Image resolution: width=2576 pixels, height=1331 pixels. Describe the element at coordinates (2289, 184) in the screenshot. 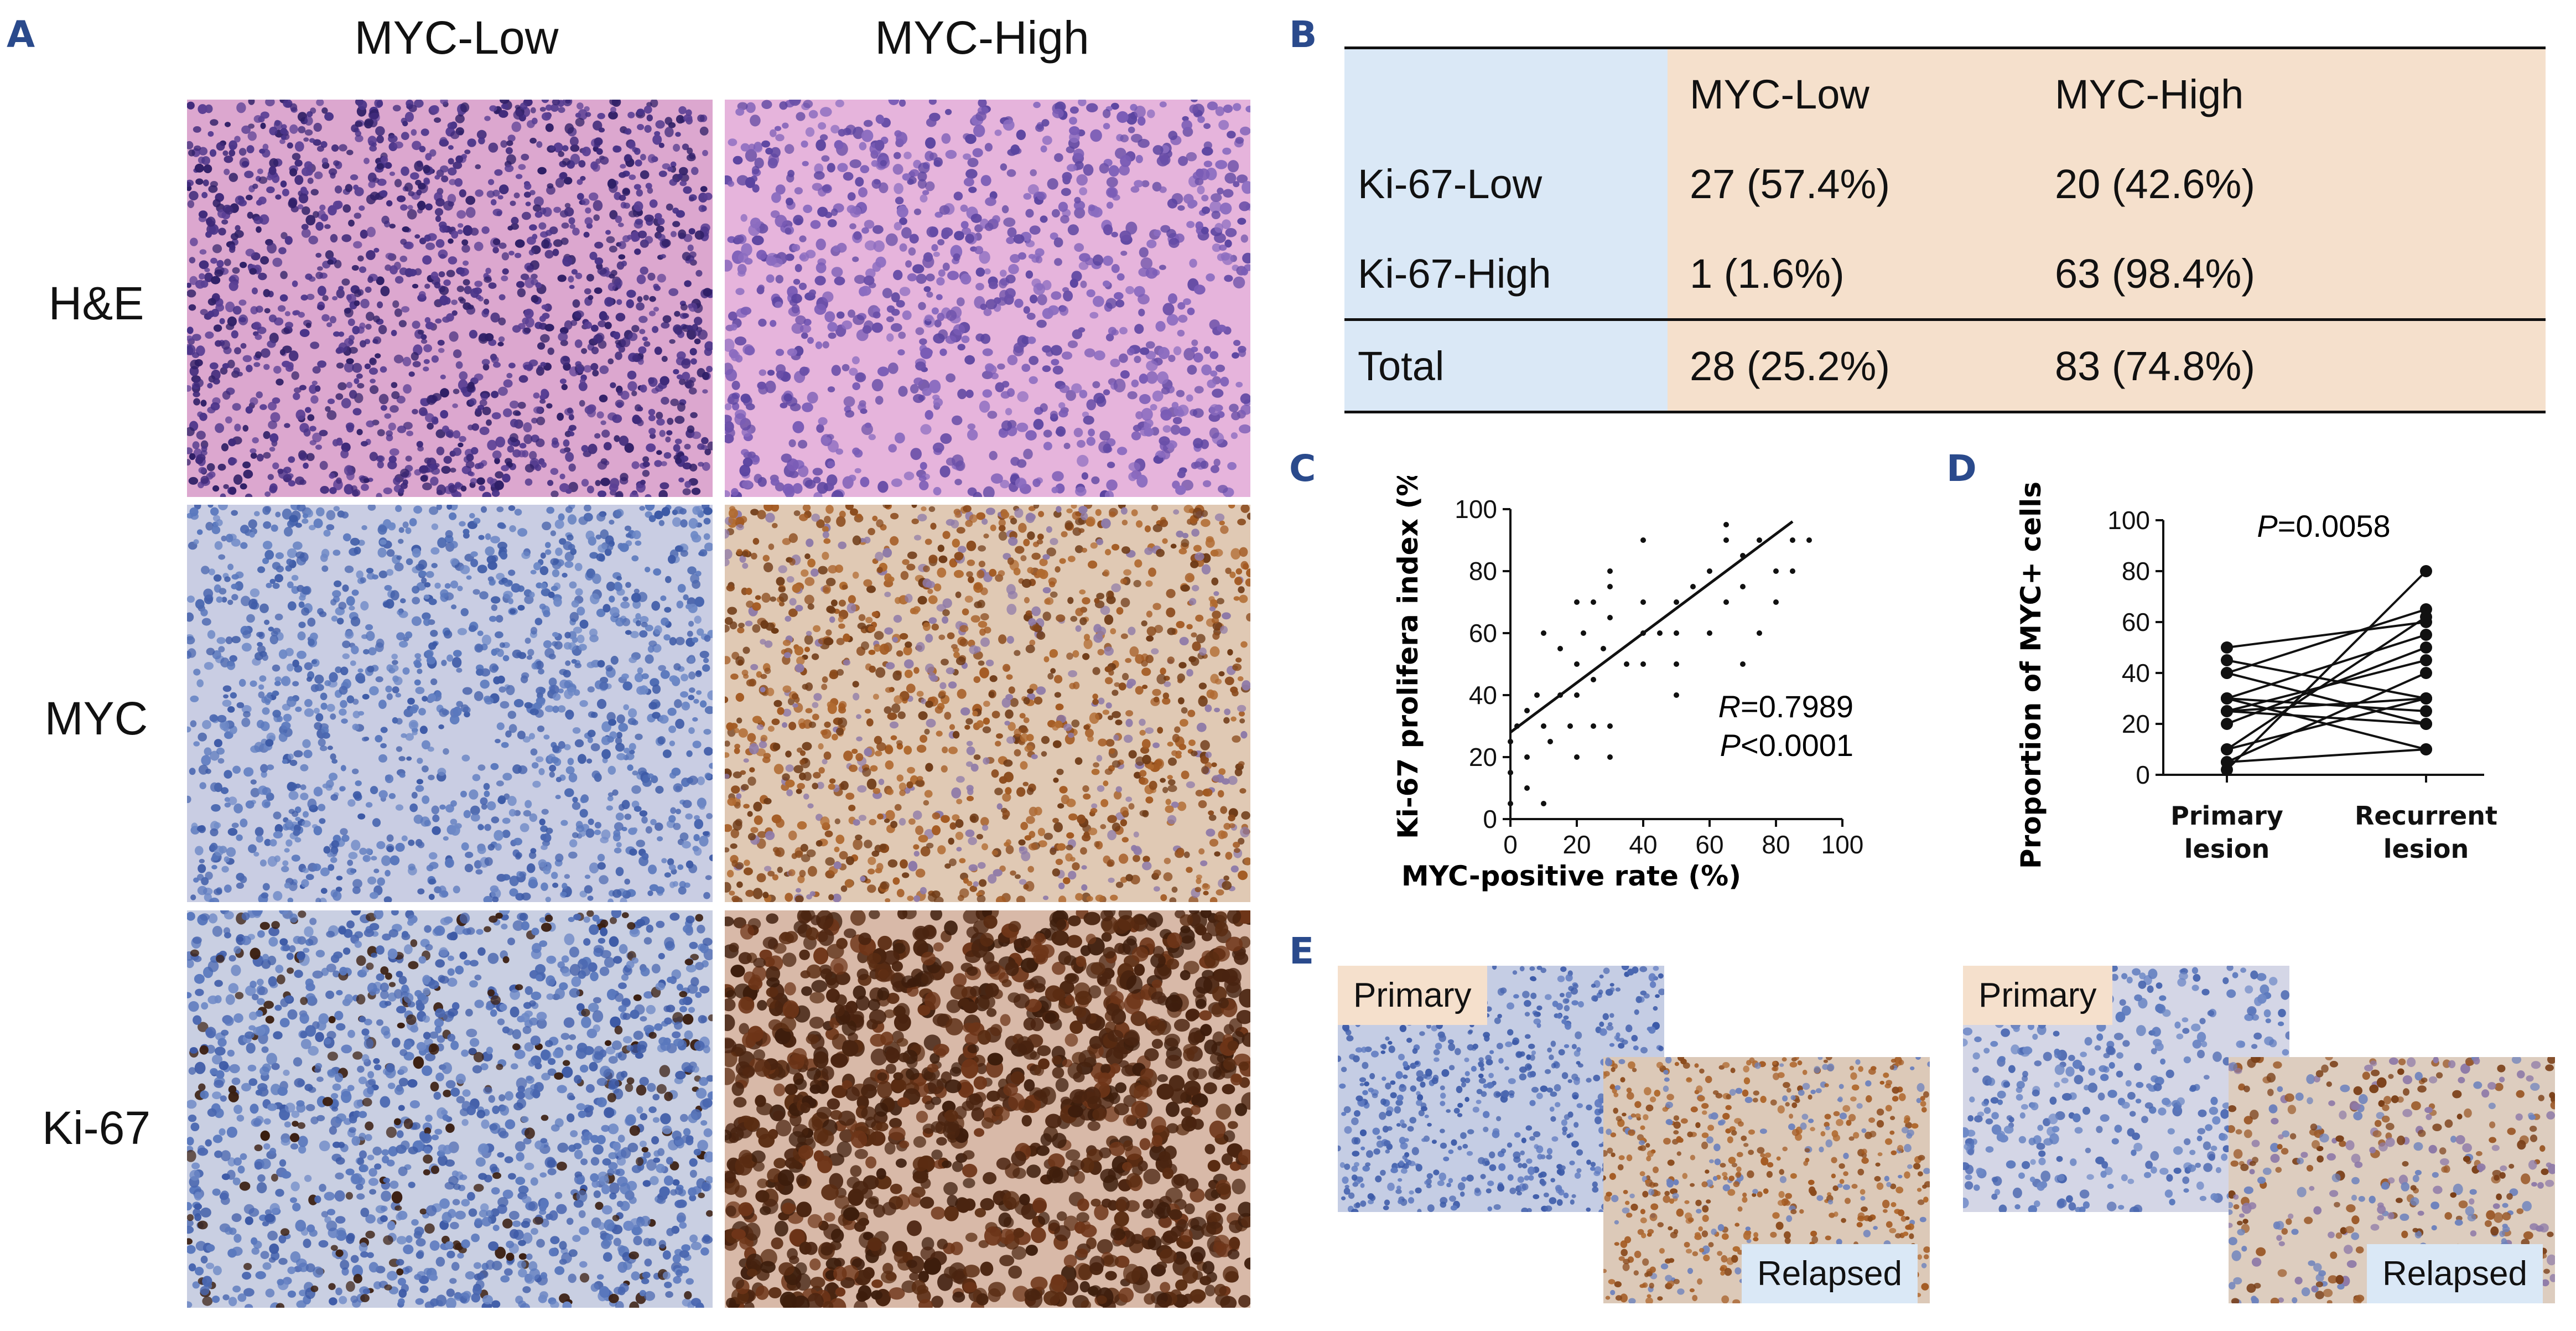

I see `table-cell: 20 (42.6%)` at that location.